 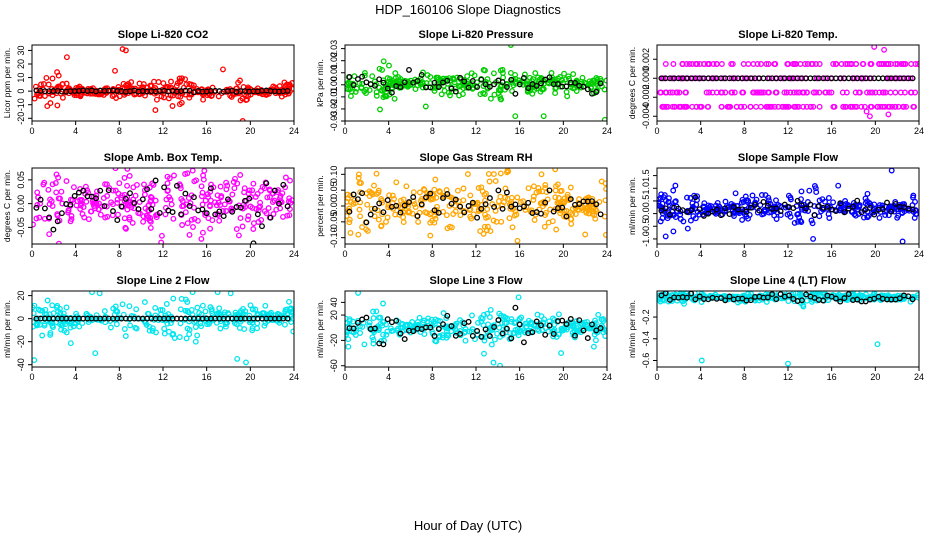 What do you see at coordinates (163, 206) in the screenshot?
I see `data-points` at bounding box center [163, 206].